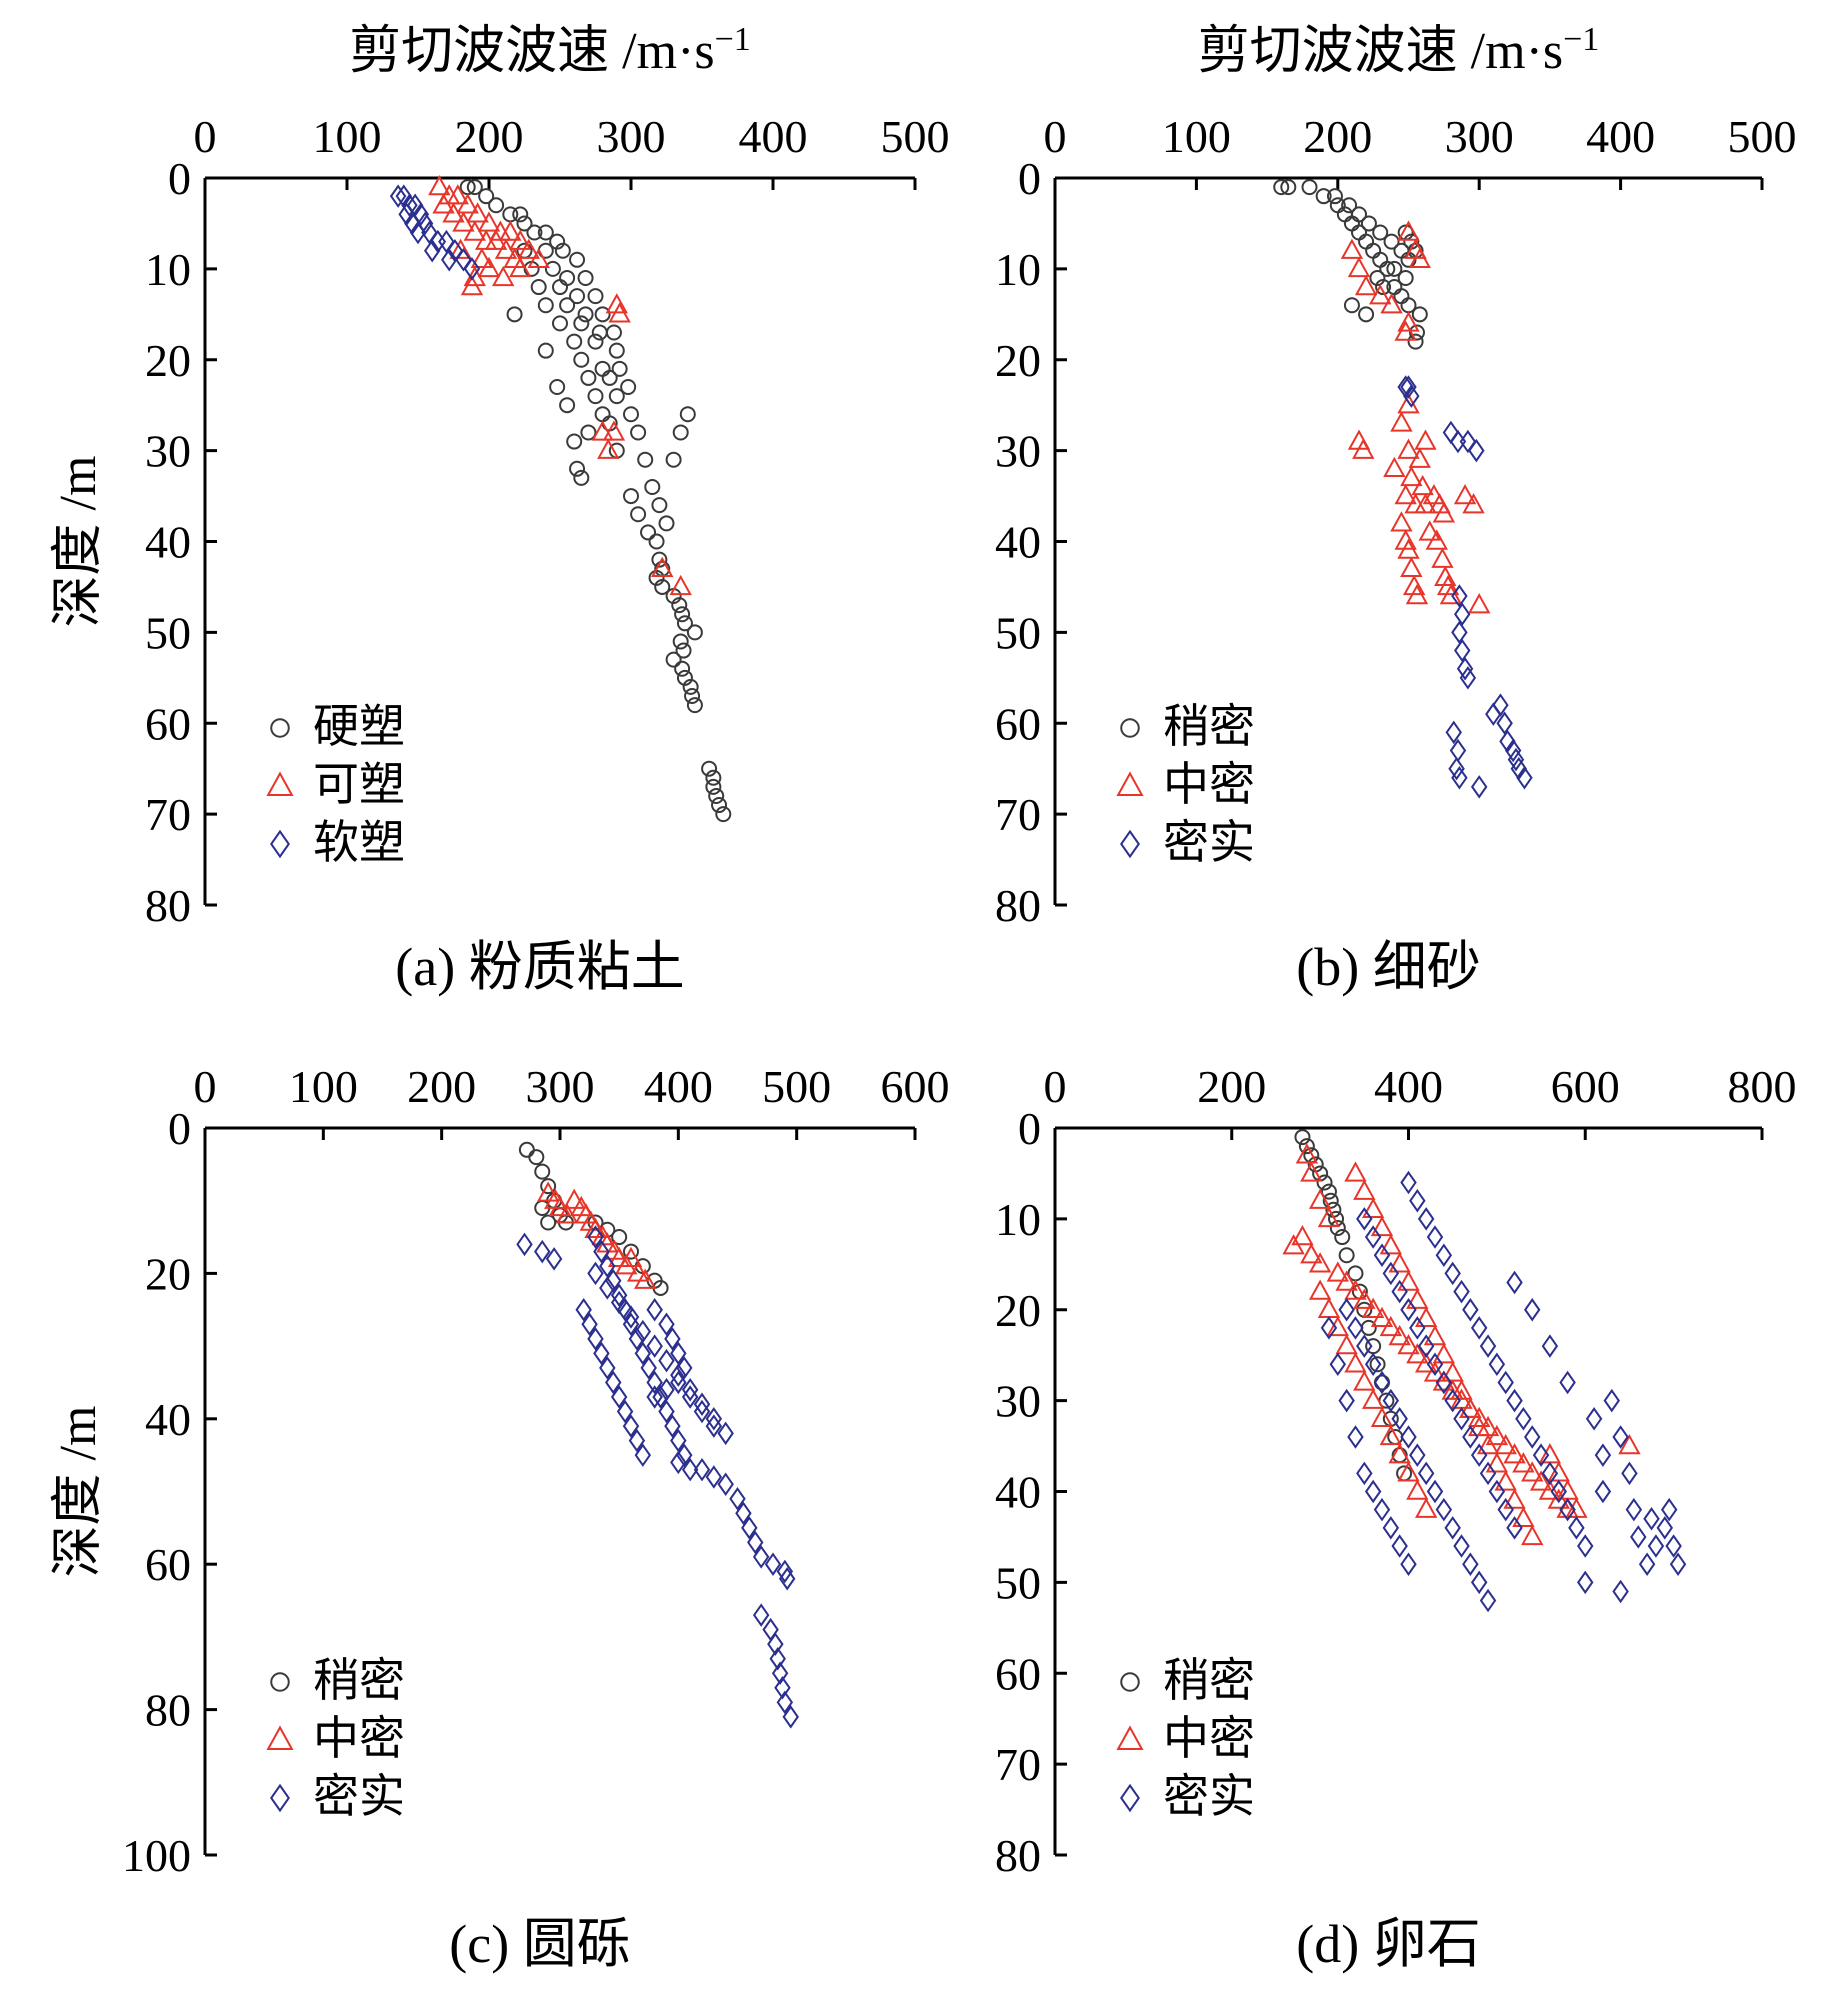 The height and width of the screenshot is (1996, 1843). Describe the element at coordinates (359, 842) in the screenshot. I see `legend-label: 软塑` at that location.